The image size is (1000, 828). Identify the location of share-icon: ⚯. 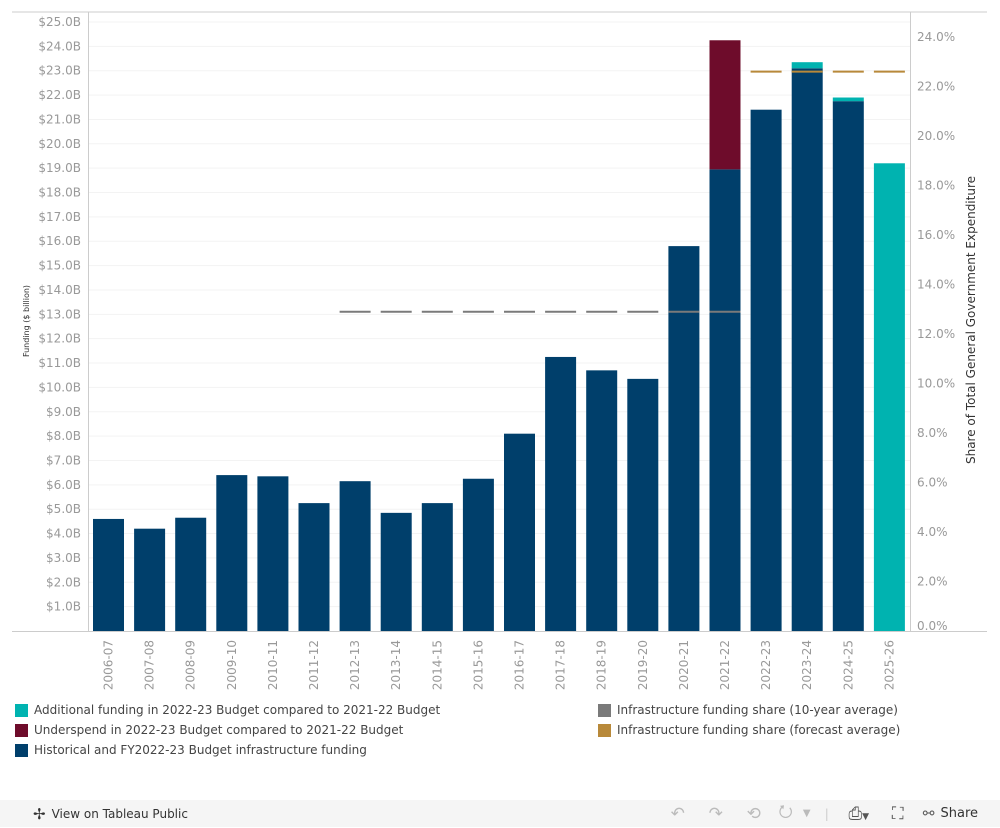
(928, 813).